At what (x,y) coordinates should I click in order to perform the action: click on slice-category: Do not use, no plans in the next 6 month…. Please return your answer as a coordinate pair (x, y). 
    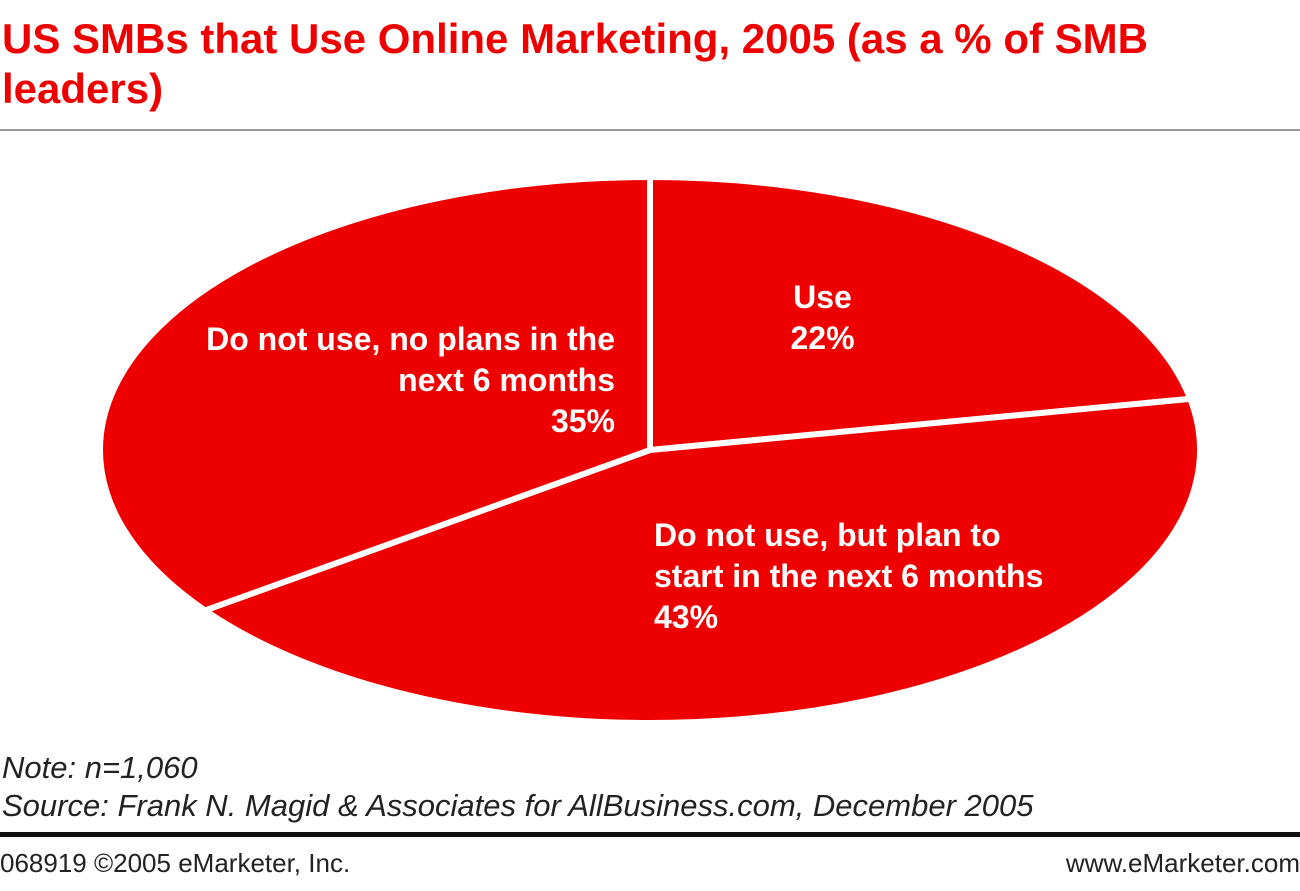
    Looking at the image, I should click on (410, 359).